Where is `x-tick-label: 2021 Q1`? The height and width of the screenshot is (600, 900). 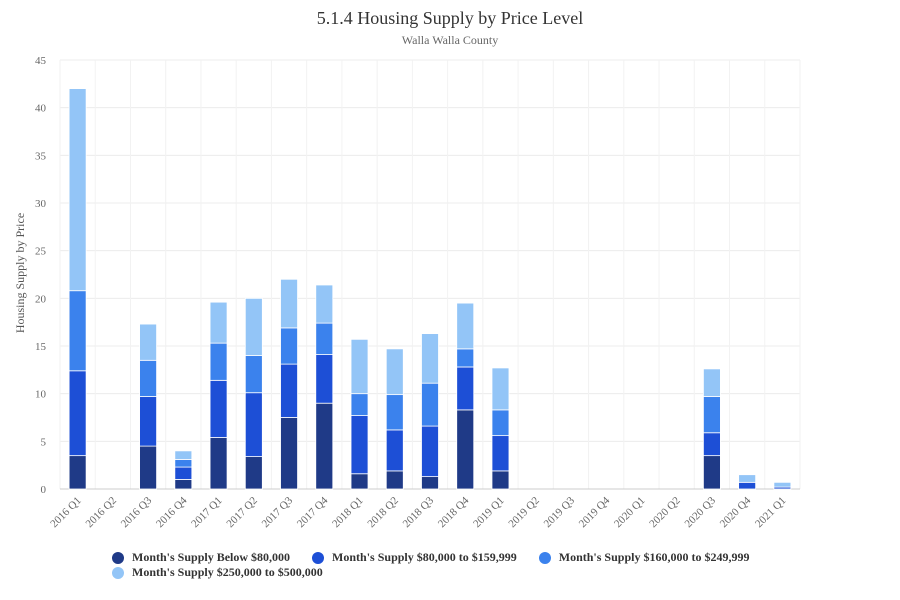
x-tick-label: 2021 Q1 is located at coordinates (770, 512).